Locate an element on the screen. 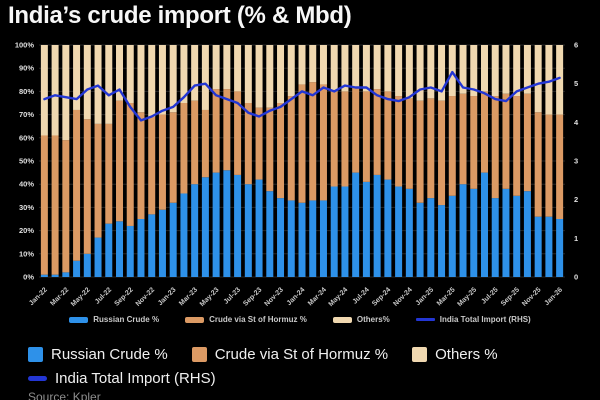 The width and height of the screenshot is (600, 400). svg-text: 90% is located at coordinates (26, 68).